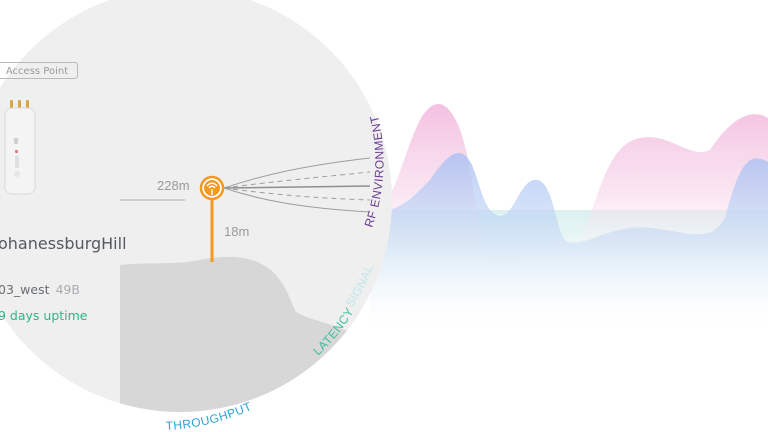 This screenshot has height=432, width=768. I want to click on antenna-signal-icon, so click(212, 188).